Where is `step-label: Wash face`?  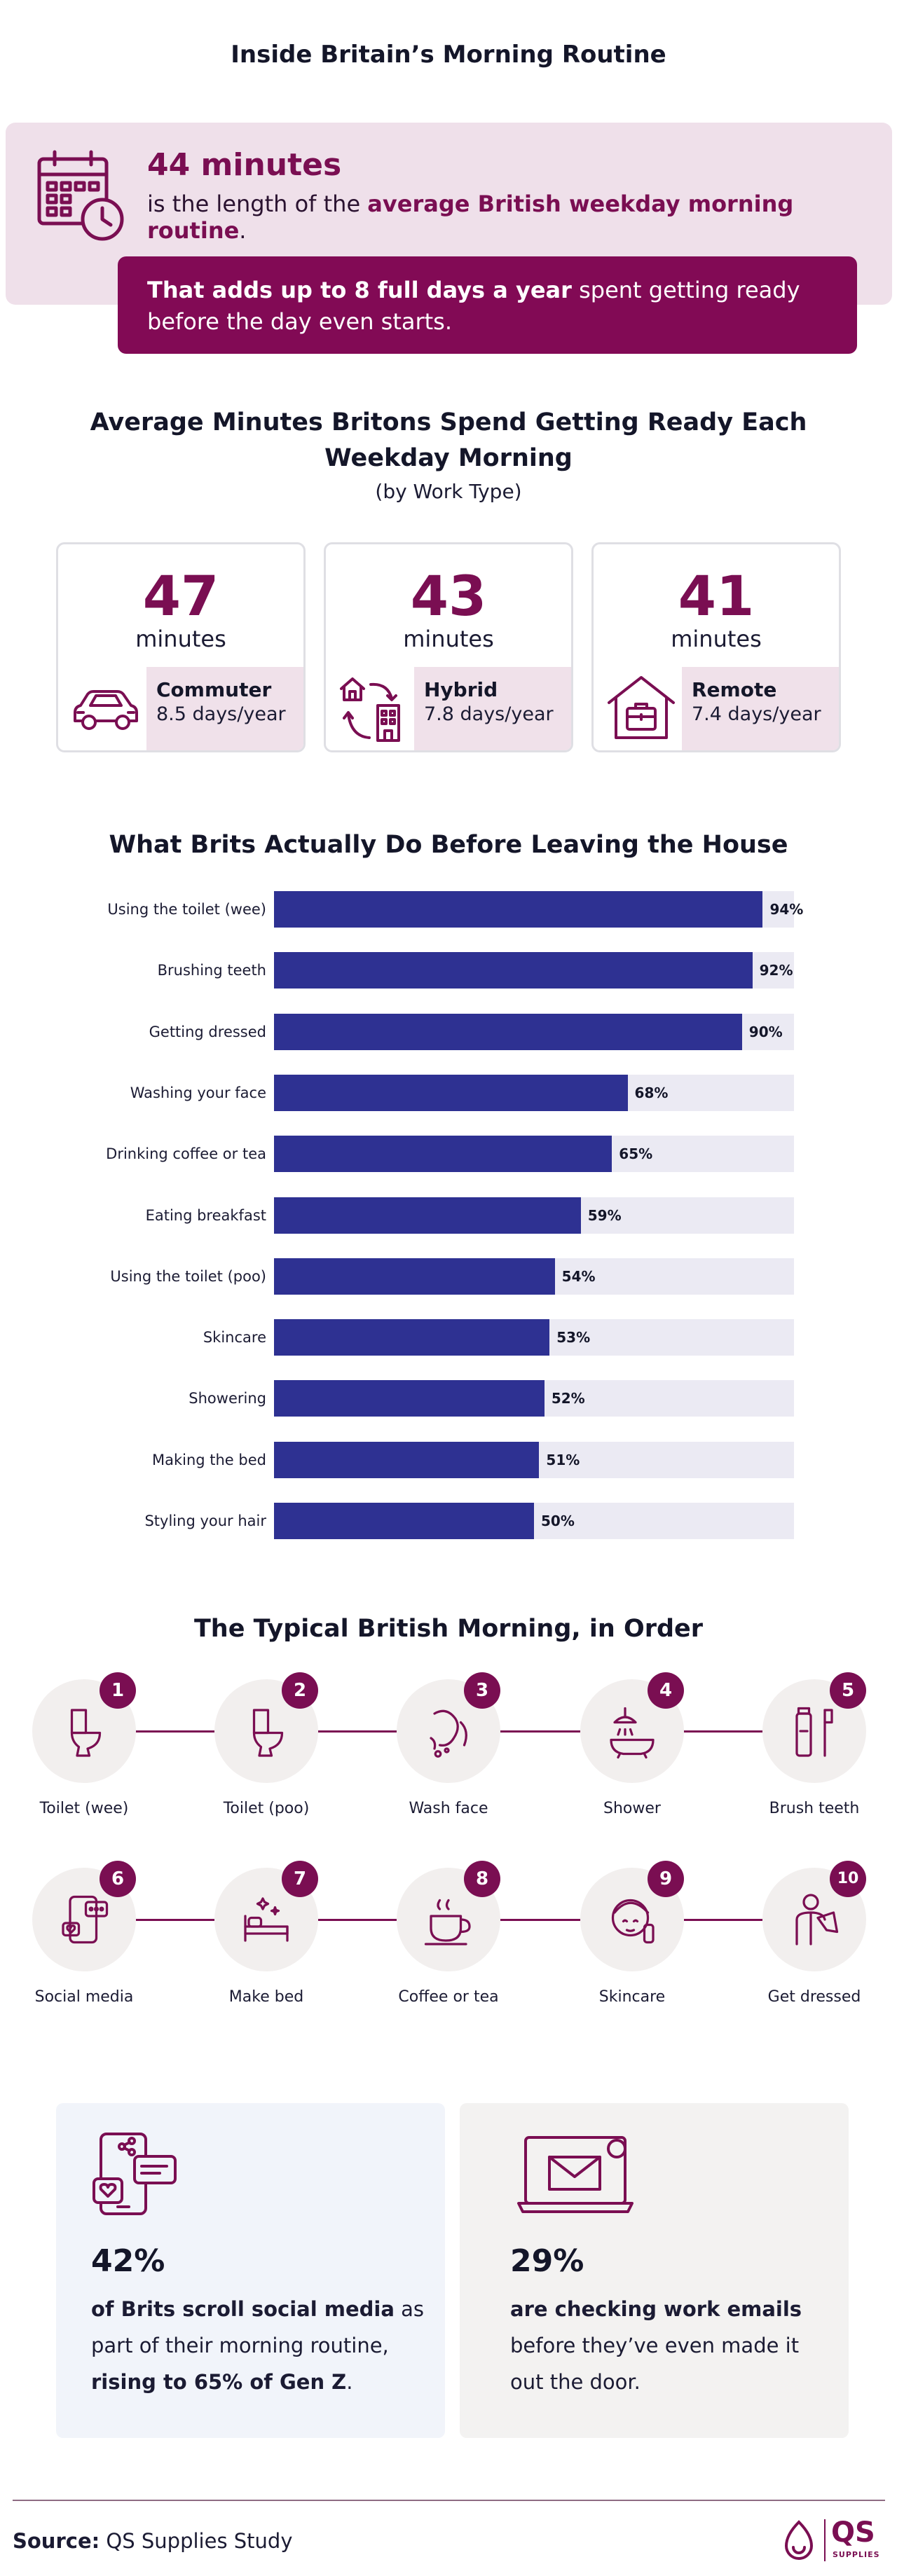 step-label: Wash face is located at coordinates (448, 1808).